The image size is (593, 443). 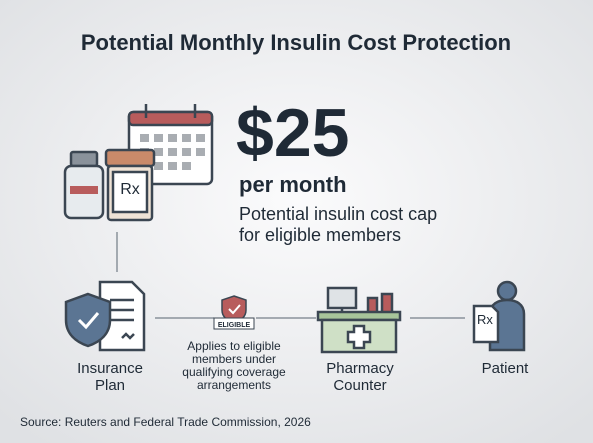 What do you see at coordinates (234, 385) in the screenshot?
I see `node-label: arrangements` at bounding box center [234, 385].